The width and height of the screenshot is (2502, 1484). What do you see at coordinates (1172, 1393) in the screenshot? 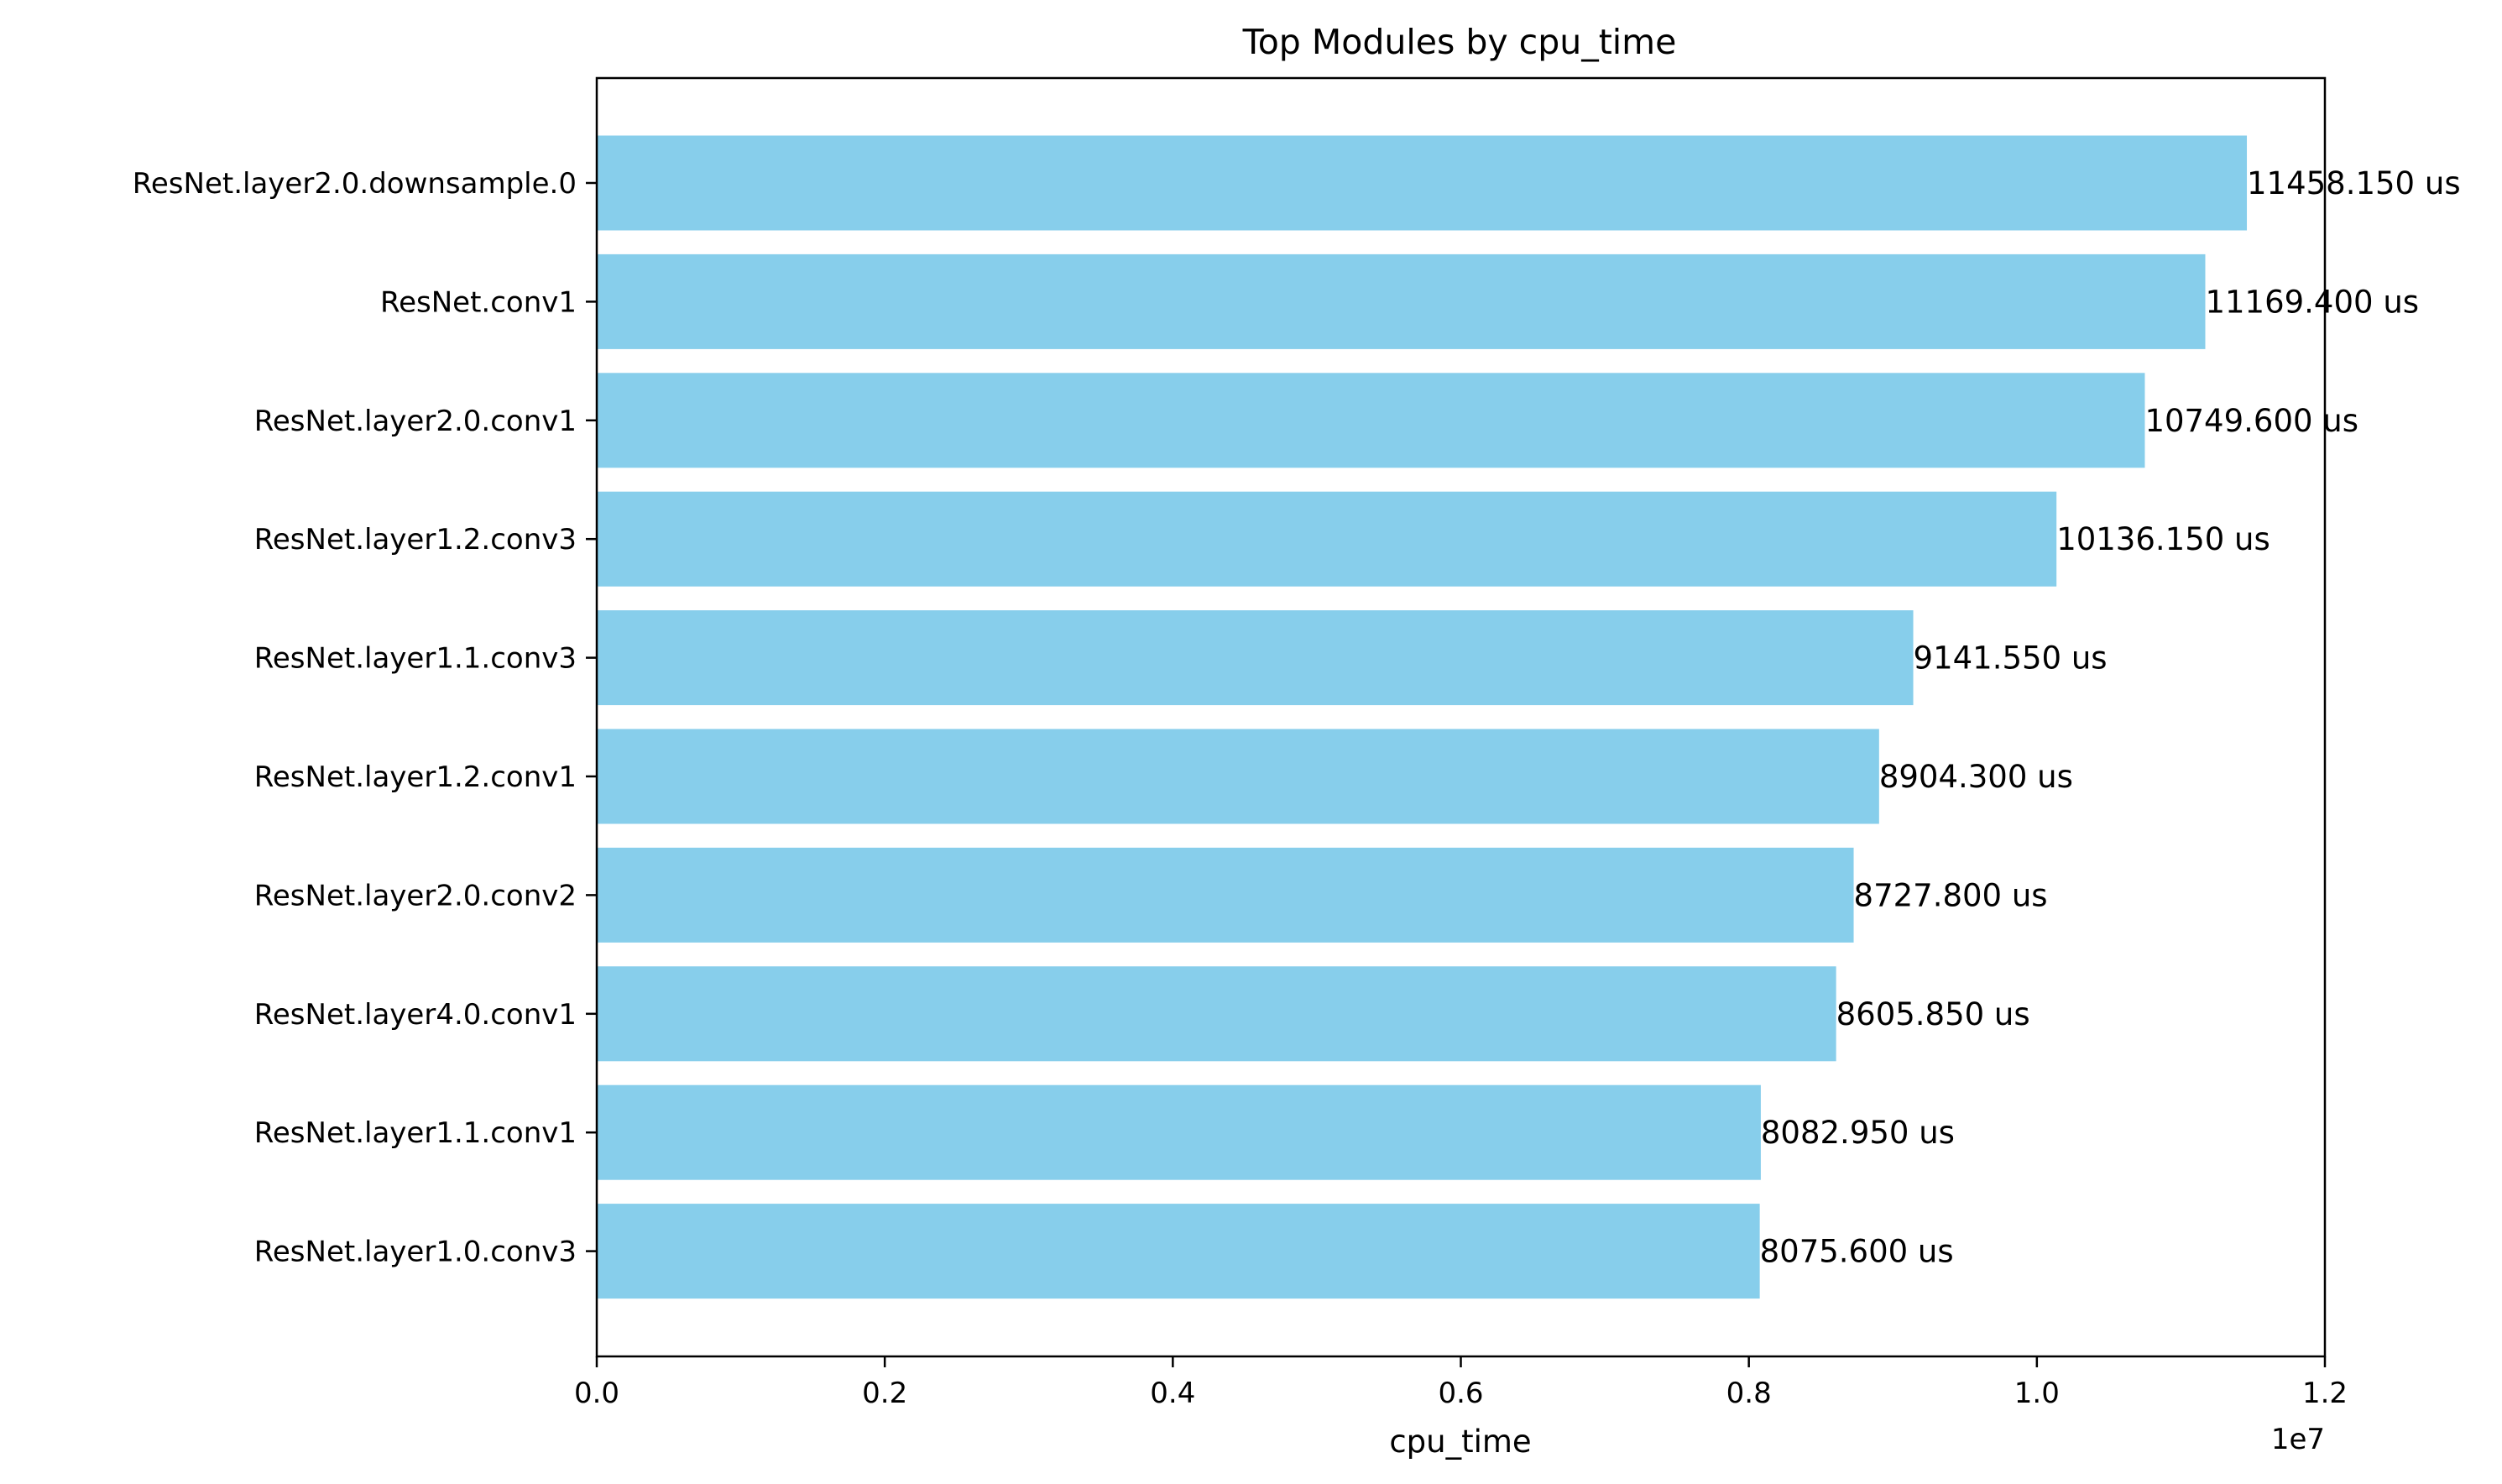
I see `x-tick-label: 0.4` at bounding box center [1172, 1393].